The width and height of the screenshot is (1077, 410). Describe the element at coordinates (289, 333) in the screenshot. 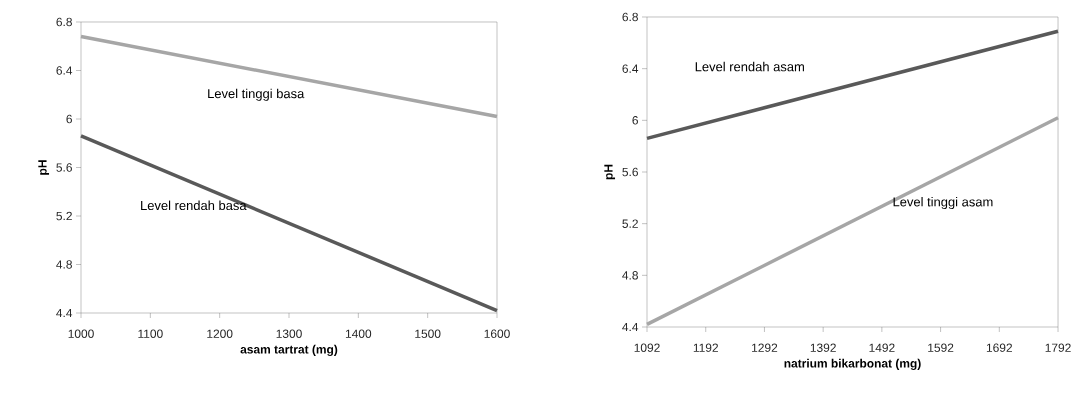

I see `x-tick-label: 1300` at that location.